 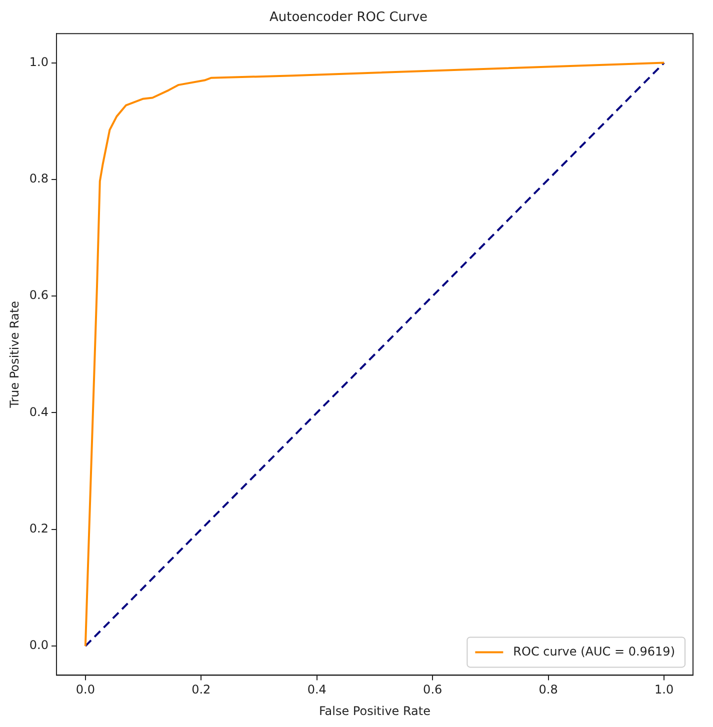 I want to click on x-tick-label: 0.8, so click(x=548, y=689).